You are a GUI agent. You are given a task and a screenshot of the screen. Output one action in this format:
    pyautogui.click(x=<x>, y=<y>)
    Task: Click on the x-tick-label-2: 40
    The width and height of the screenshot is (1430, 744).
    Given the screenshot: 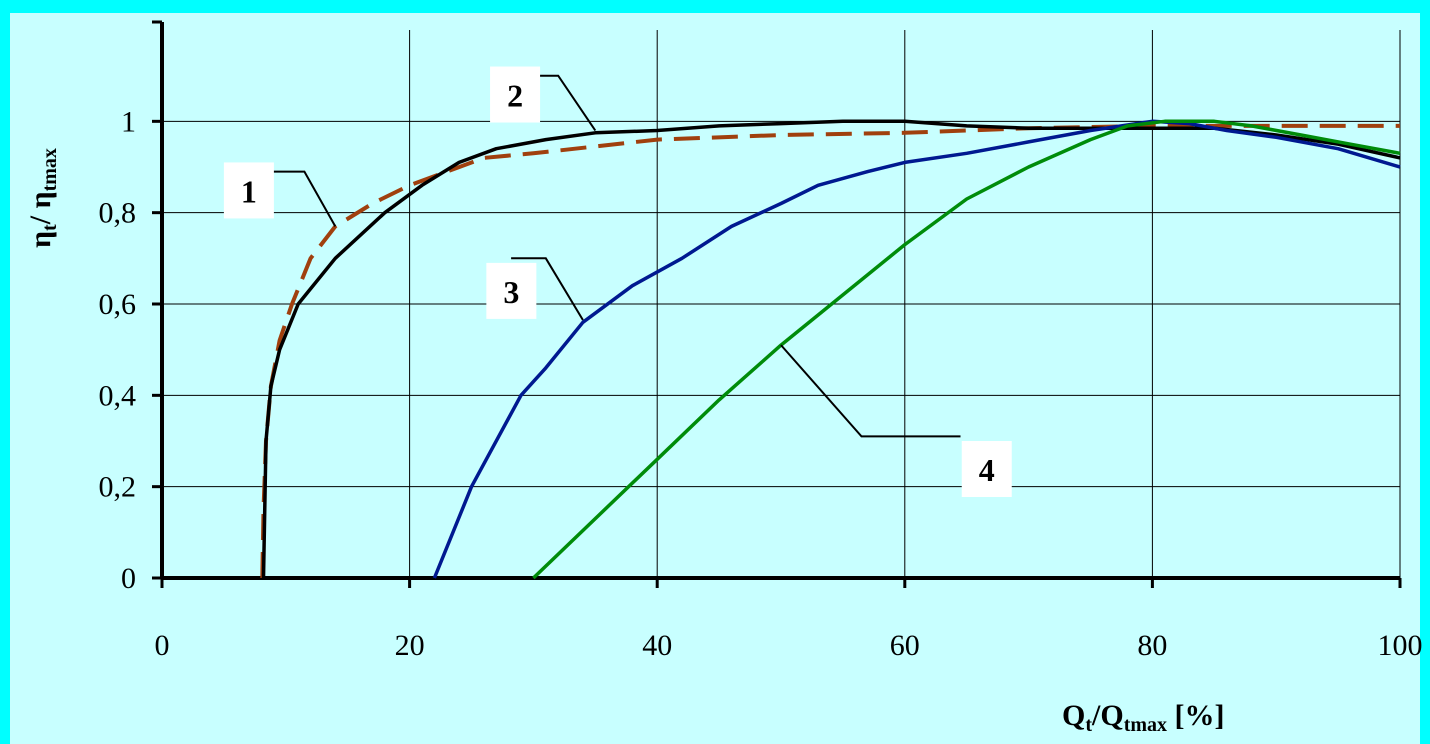 What is the action you would take?
    pyautogui.click(x=657, y=645)
    